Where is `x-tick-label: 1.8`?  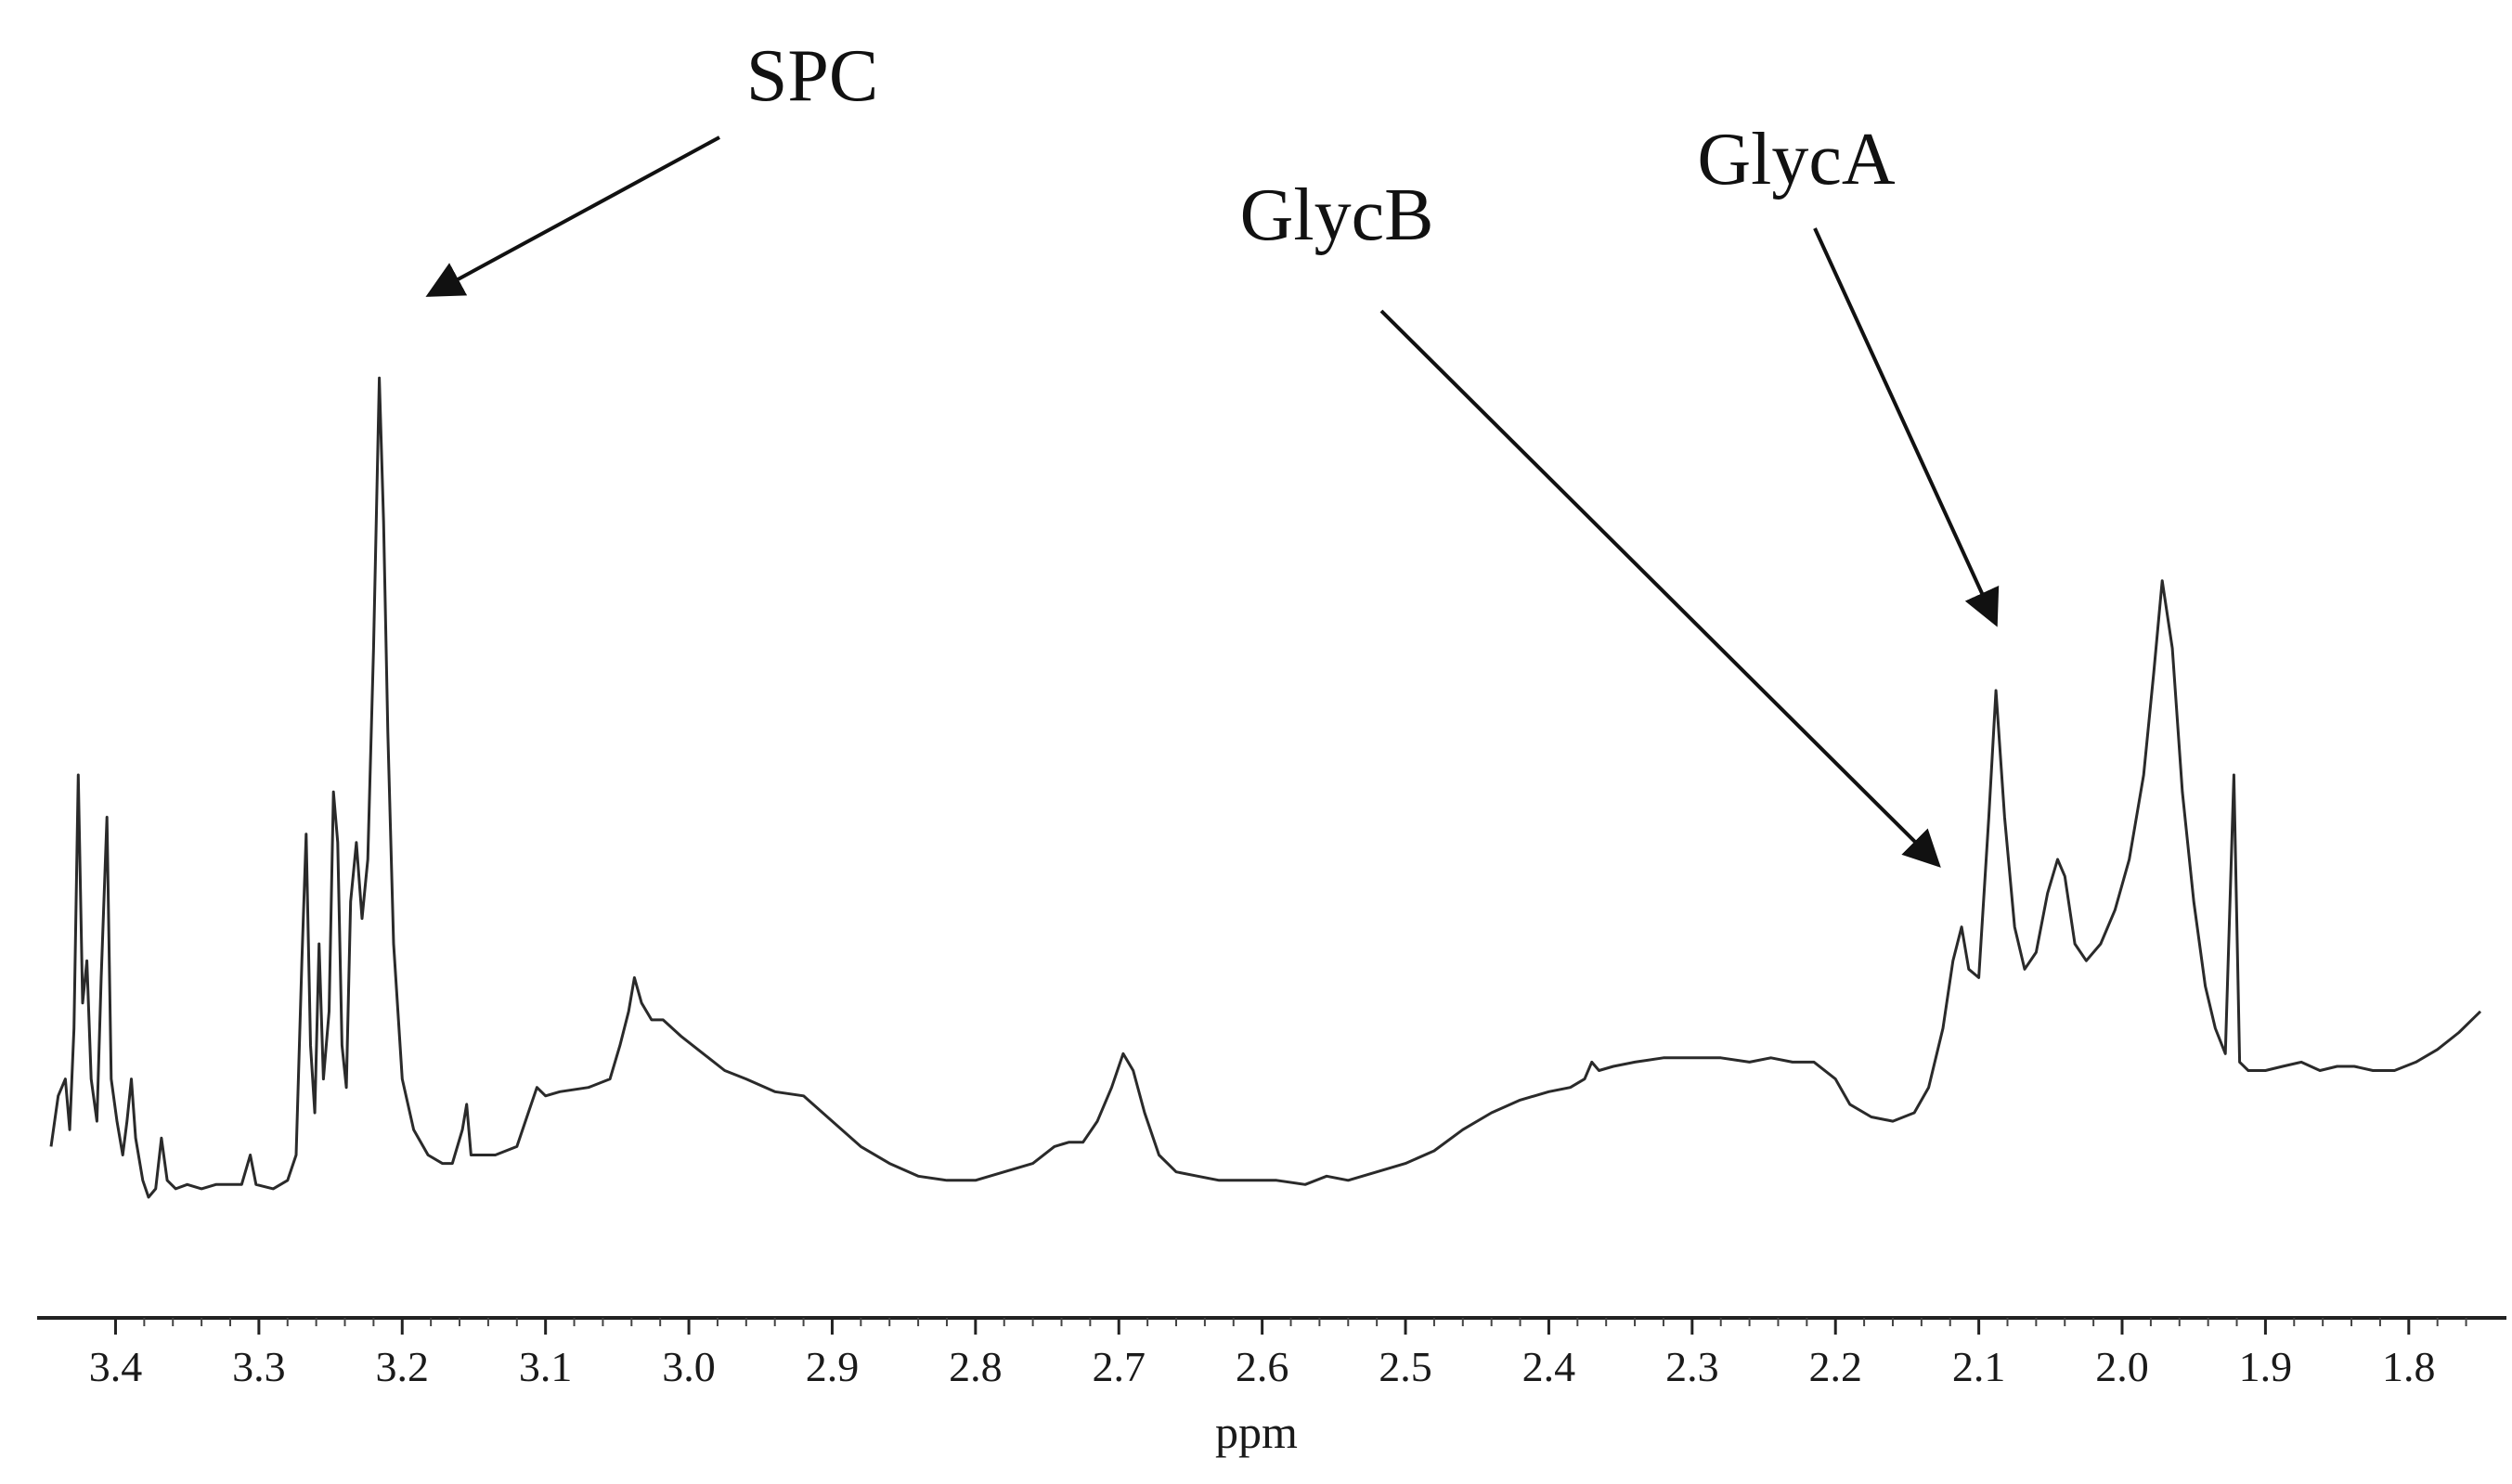
x-tick-label: 1.8 is located at coordinates (2409, 1367).